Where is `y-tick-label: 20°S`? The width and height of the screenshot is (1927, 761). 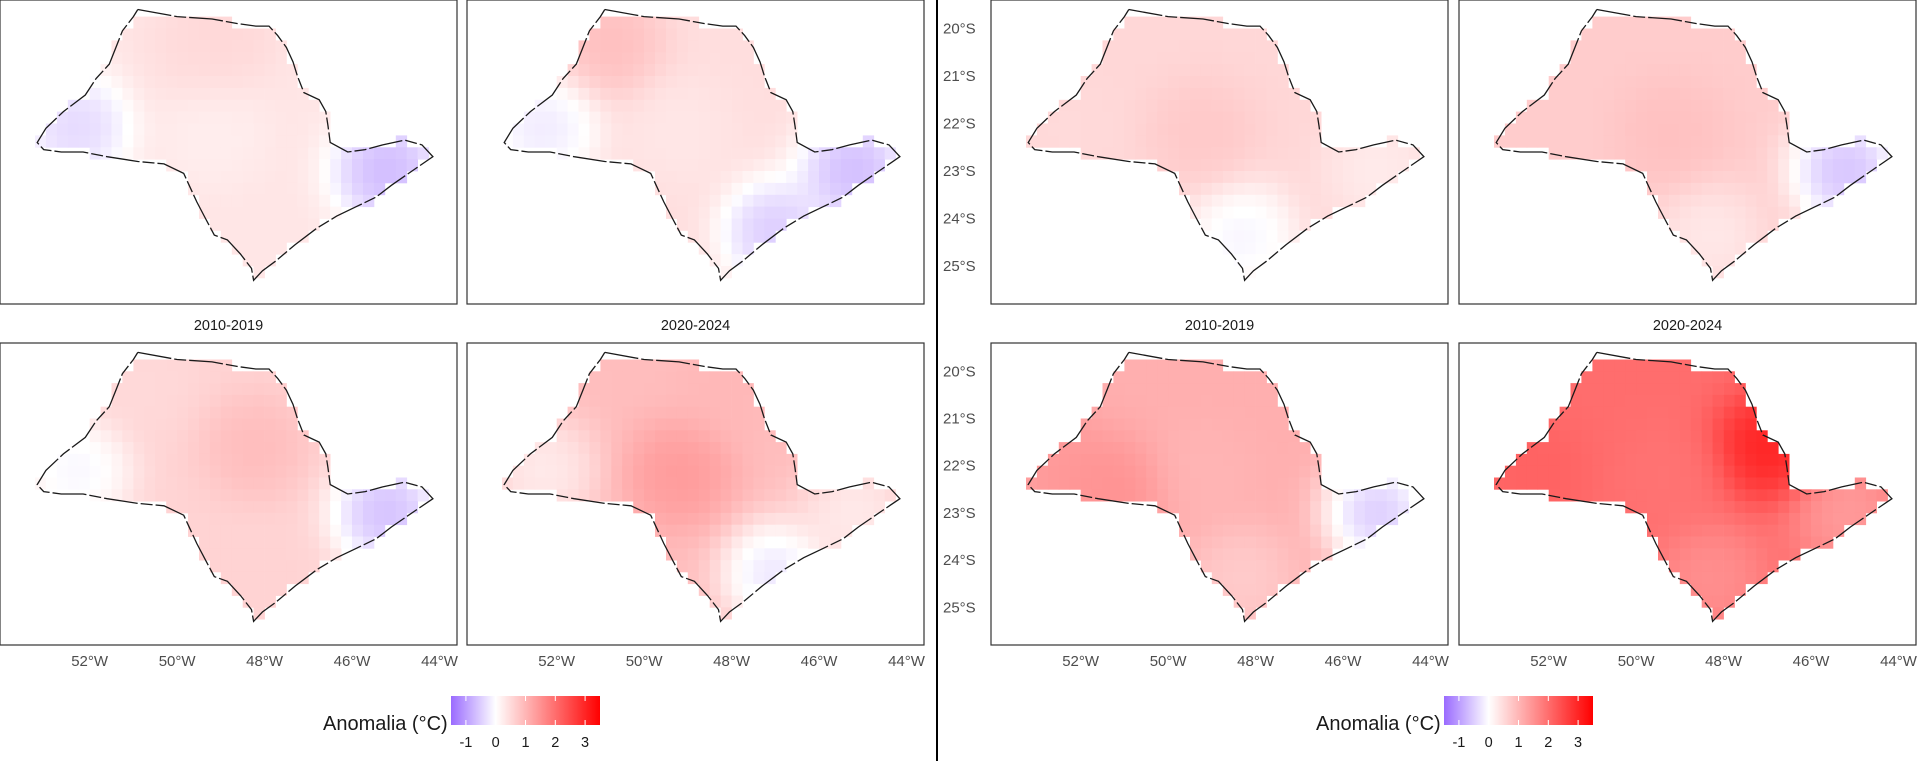 y-tick-label: 20°S is located at coordinates (959, 29).